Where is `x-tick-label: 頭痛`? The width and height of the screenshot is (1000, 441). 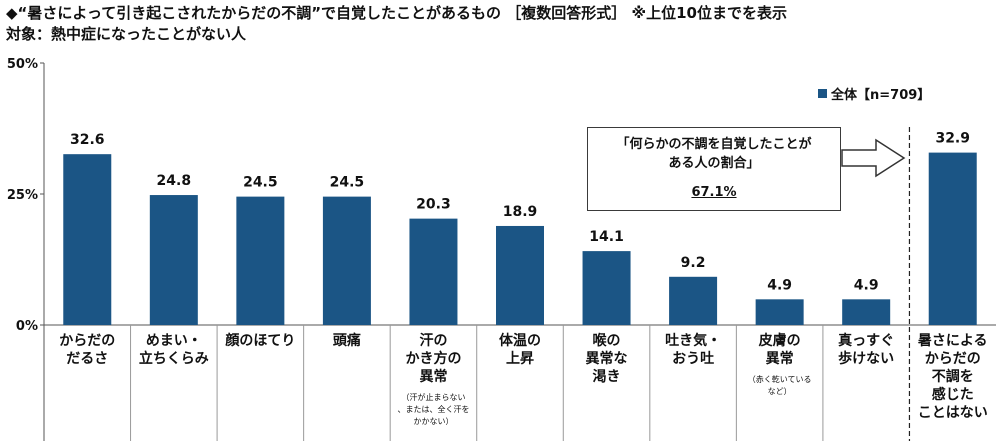 x-tick-label: 頭痛 is located at coordinates (347, 340).